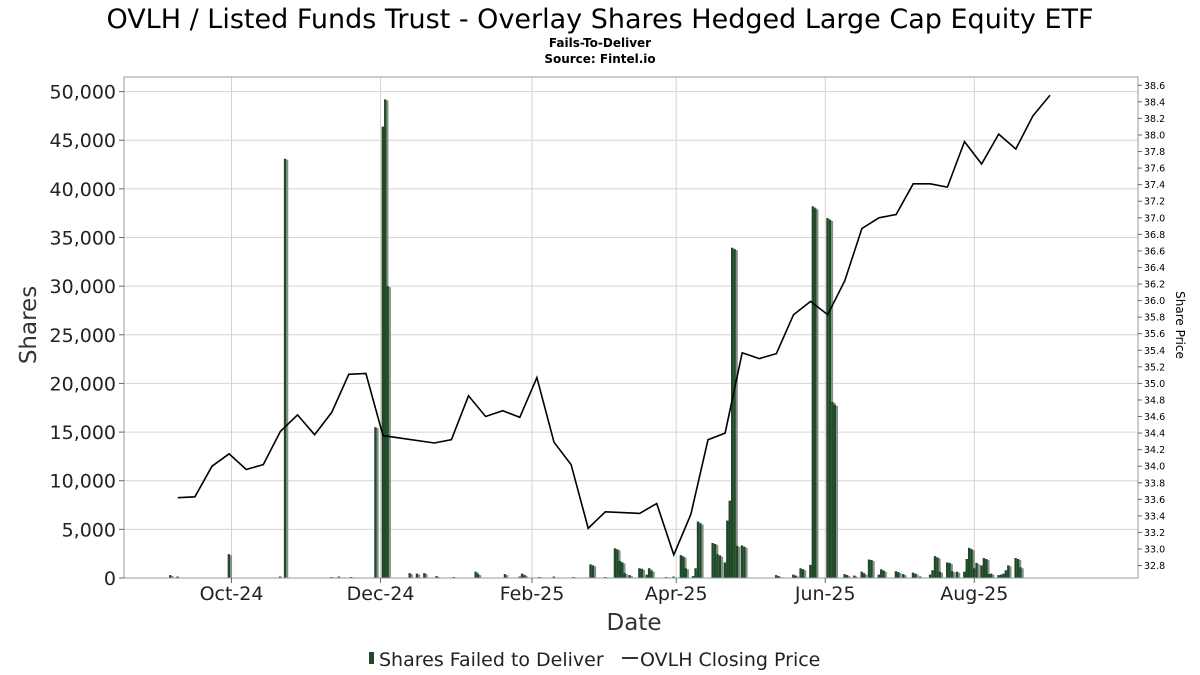 The height and width of the screenshot is (675, 1200). Describe the element at coordinates (974, 594) in the screenshot. I see `x-tick-label: Aug-25` at that location.